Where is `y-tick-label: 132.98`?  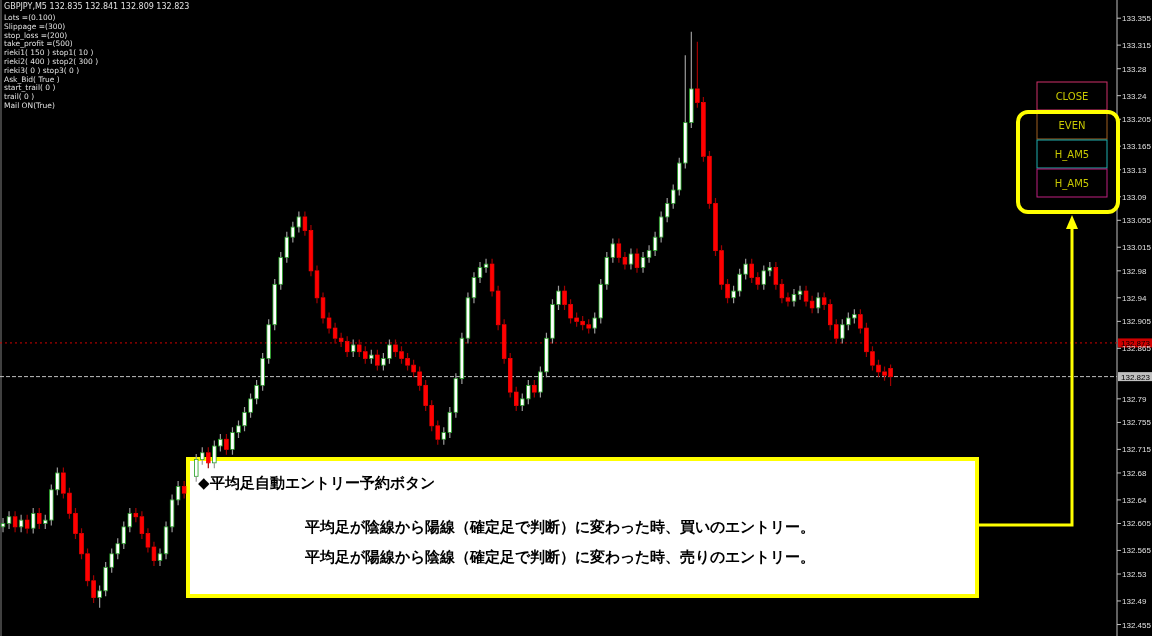
y-tick-label: 132.98 is located at coordinates (1135, 271).